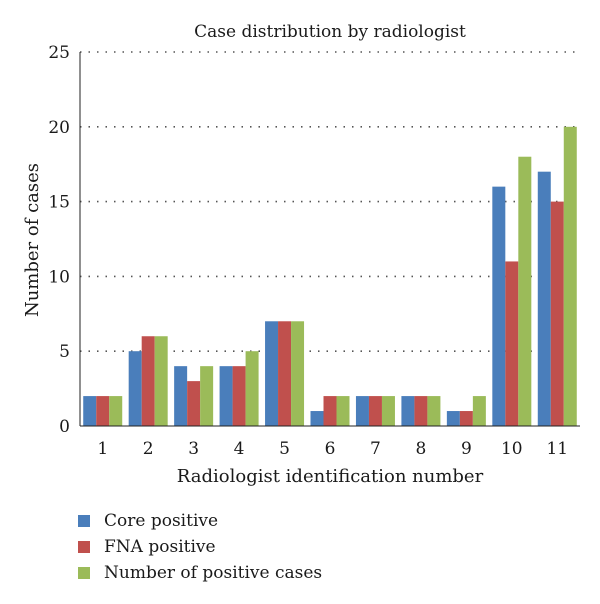 This screenshot has width=600, height=604. I want to click on legend-item: Number of positive cases, so click(200, 573).